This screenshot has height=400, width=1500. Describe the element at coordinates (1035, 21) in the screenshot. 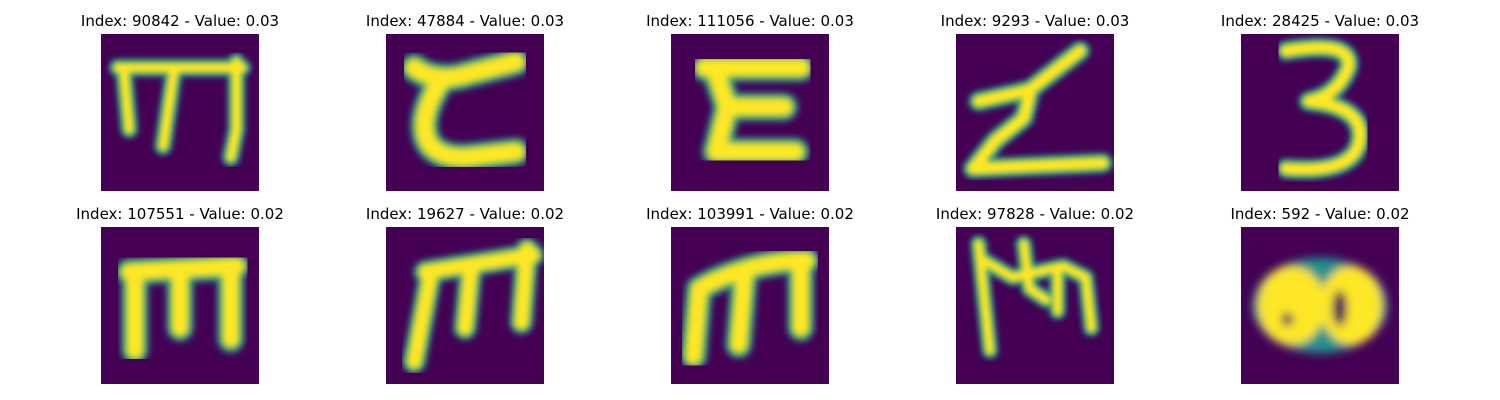

I see `panel-title: Index: 9293 - Value: 0.03` at that location.